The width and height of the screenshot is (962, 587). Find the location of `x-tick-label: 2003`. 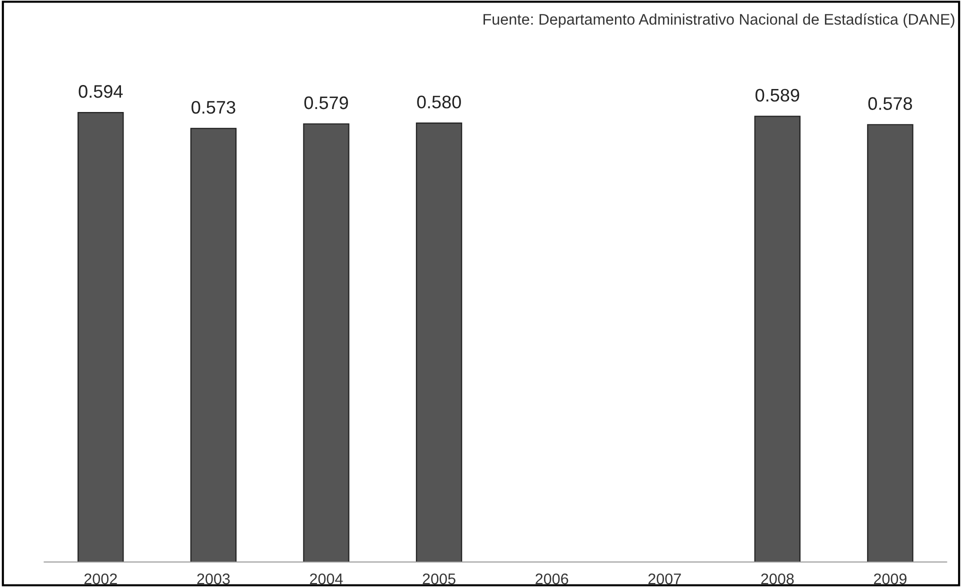

x-tick-label: 2003 is located at coordinates (213, 579).